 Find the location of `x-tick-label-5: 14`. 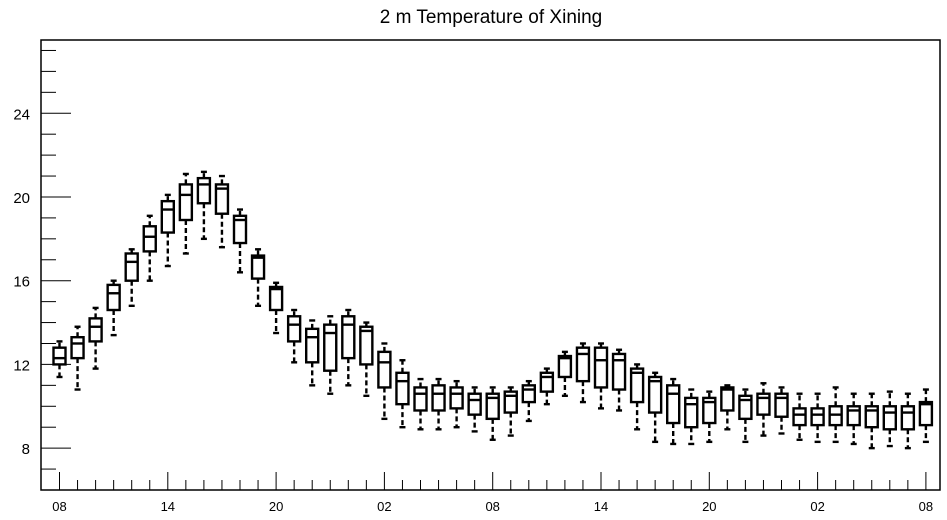

x-tick-label-5: 14 is located at coordinates (601, 506).